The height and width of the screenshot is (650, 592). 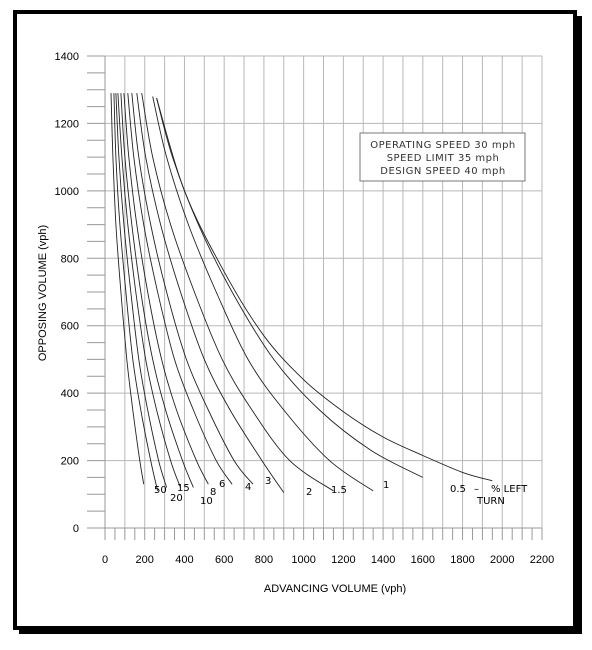 I want to click on curve-label-6: 6, so click(x=222, y=484).